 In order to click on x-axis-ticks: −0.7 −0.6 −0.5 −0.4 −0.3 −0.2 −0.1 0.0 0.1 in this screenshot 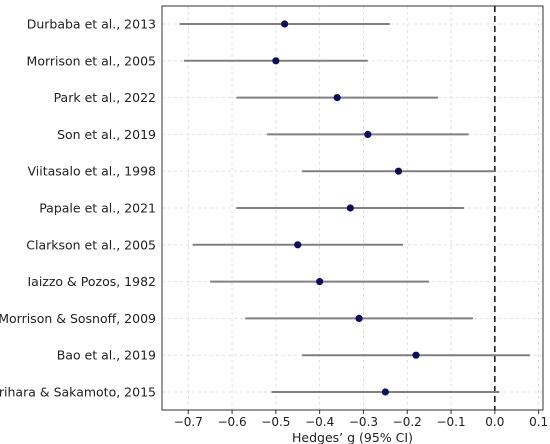, I will do `click(361, 419)`.